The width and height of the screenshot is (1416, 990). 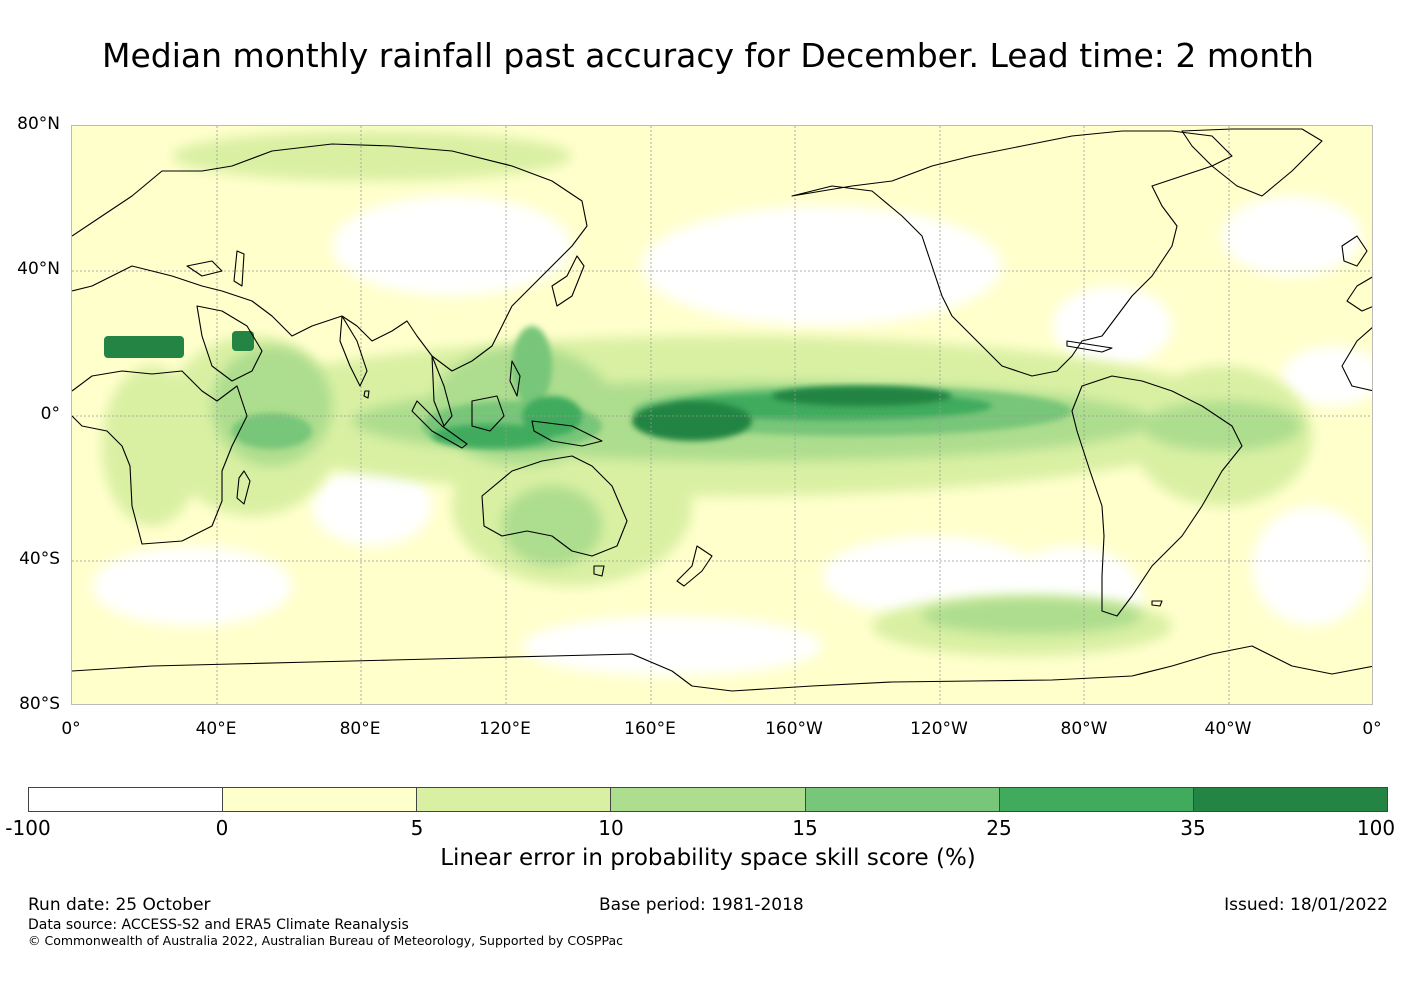 I want to click on lon-label-160w: 160°W, so click(x=794, y=729).